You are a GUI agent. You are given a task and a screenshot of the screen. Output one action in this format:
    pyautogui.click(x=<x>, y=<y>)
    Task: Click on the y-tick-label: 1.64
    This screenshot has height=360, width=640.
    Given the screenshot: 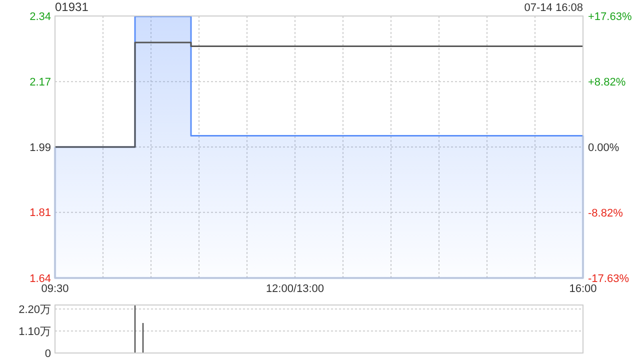 What is the action you would take?
    pyautogui.click(x=40, y=278)
    